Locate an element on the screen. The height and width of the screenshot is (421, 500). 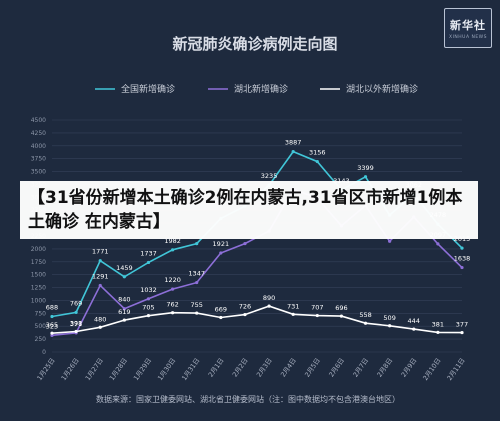
xinhua-logo: 新华社 XINHUA NEWS is located at coordinates (468, 28).